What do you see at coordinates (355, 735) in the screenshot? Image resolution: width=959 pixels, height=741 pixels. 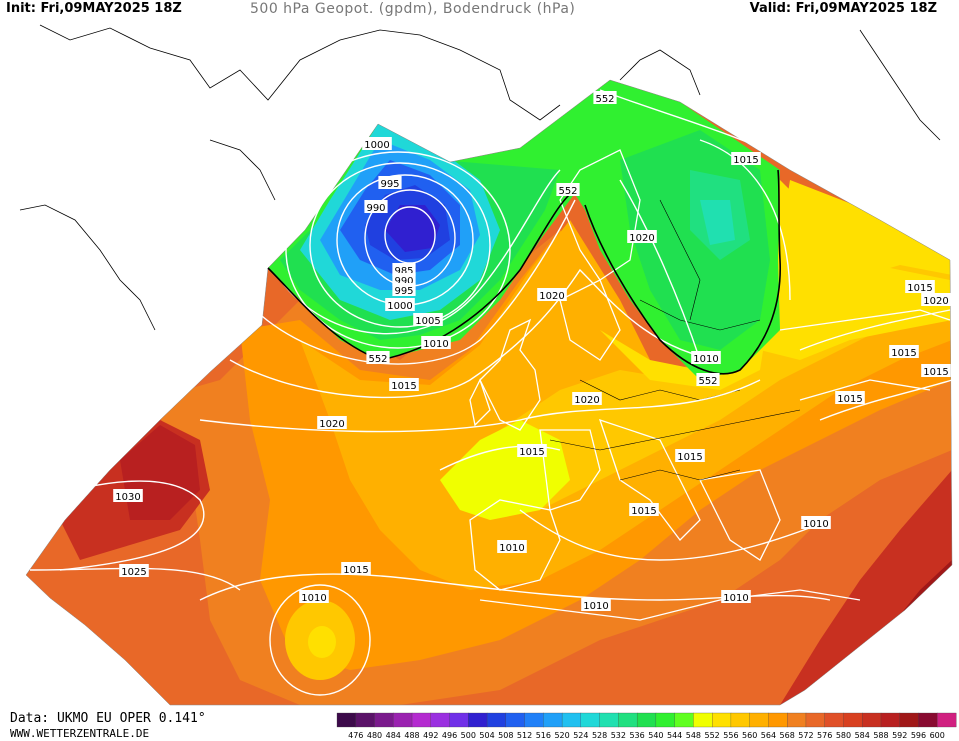 I see `legend-level-label: 476` at bounding box center [355, 735].